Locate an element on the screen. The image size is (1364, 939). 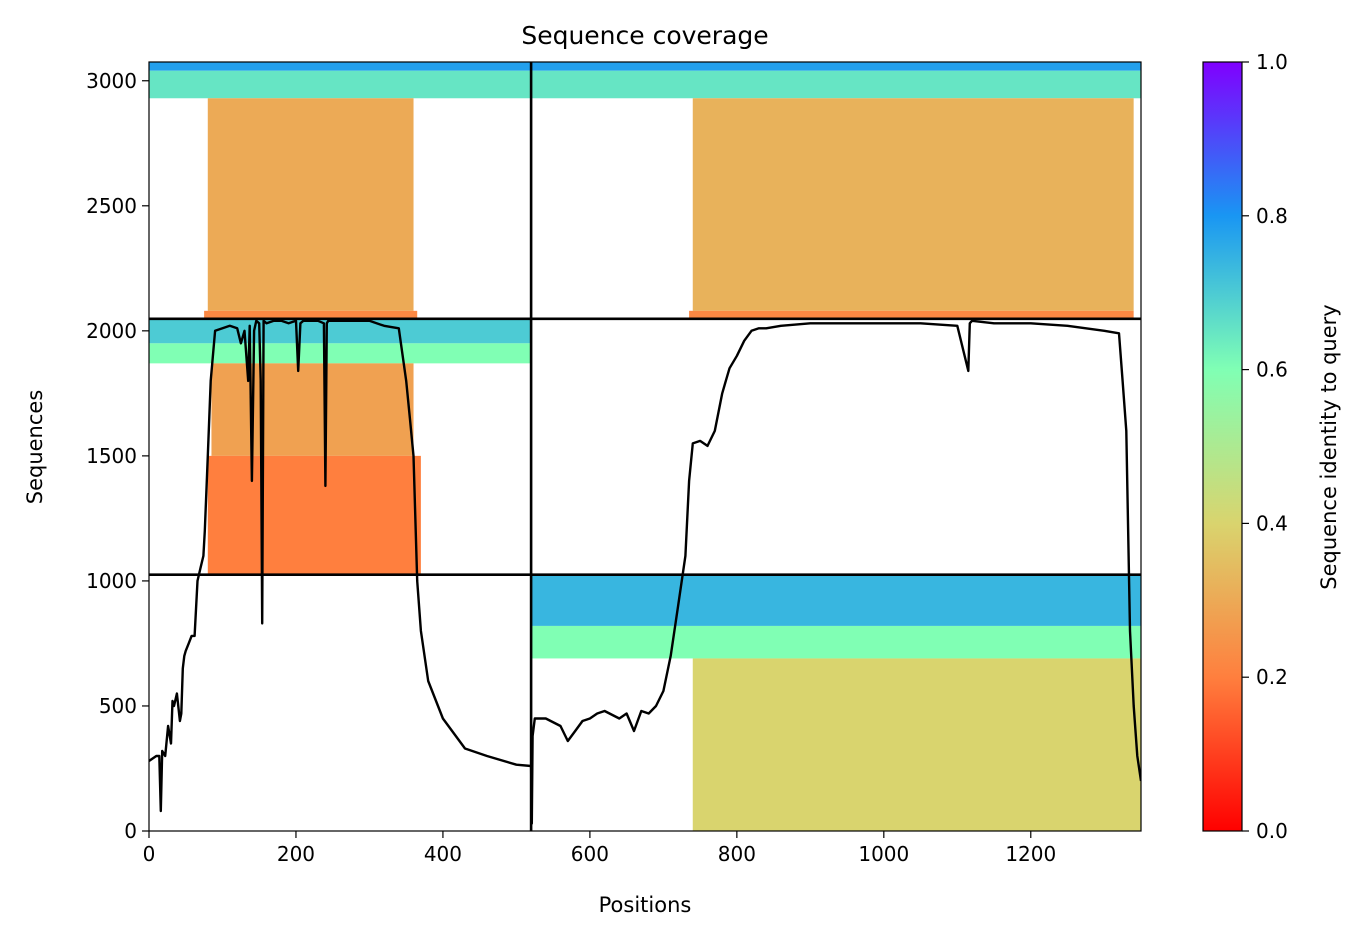
y-tick-label: 2000 is located at coordinates (111, 331).